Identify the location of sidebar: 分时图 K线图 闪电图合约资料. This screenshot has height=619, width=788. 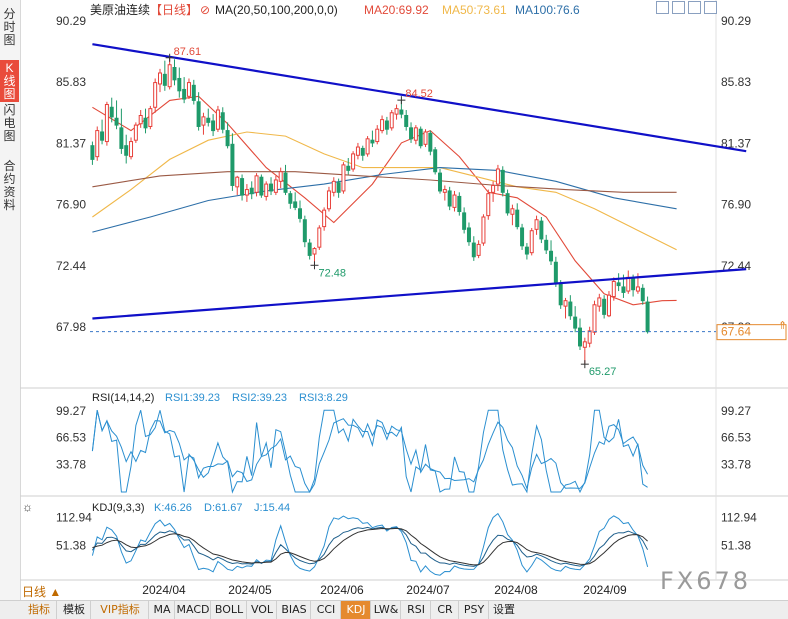
(10, 300).